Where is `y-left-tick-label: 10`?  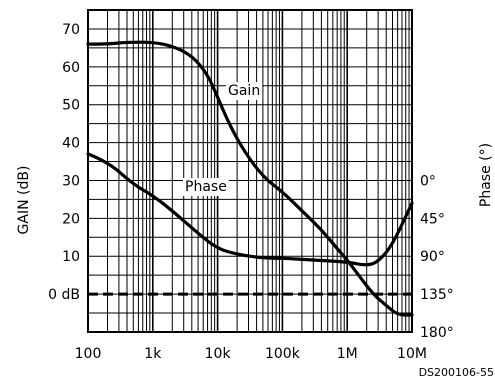 y-left-tick-label: 10 is located at coordinates (71, 257).